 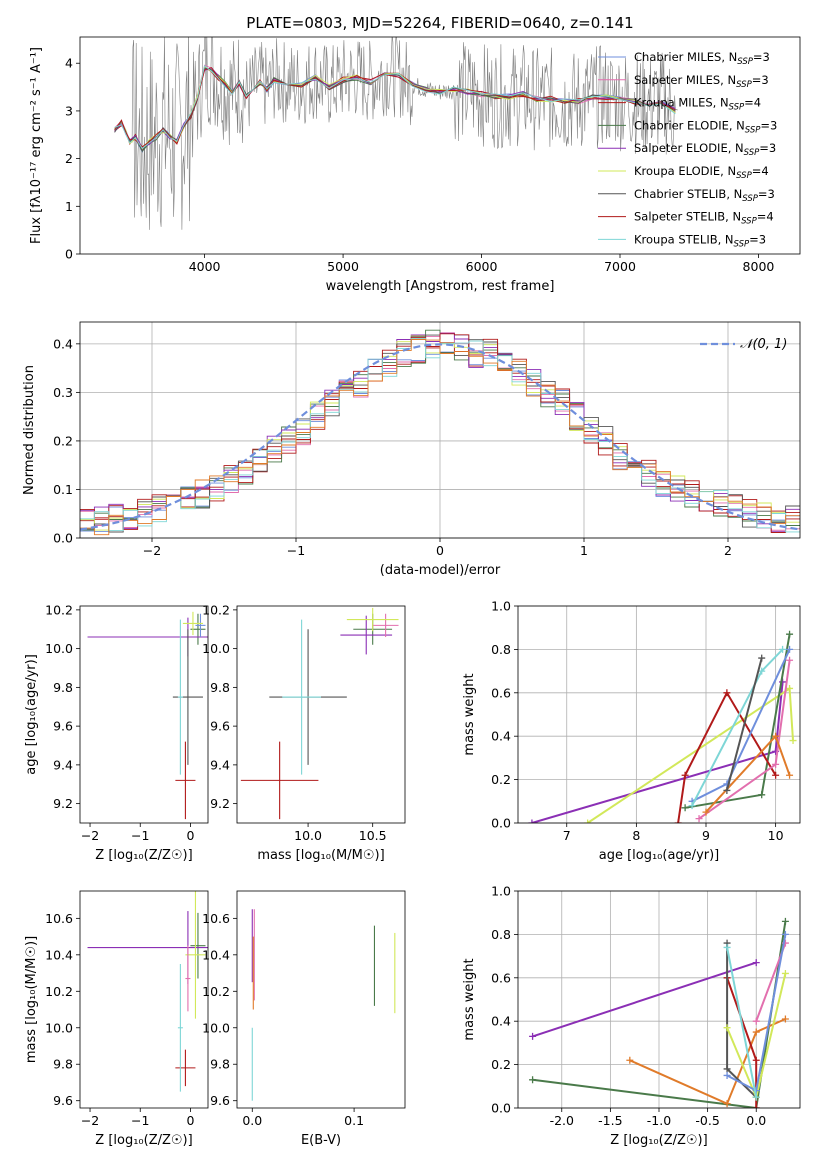 I want to click on x-tick-label: 10.5, so click(x=373, y=835).